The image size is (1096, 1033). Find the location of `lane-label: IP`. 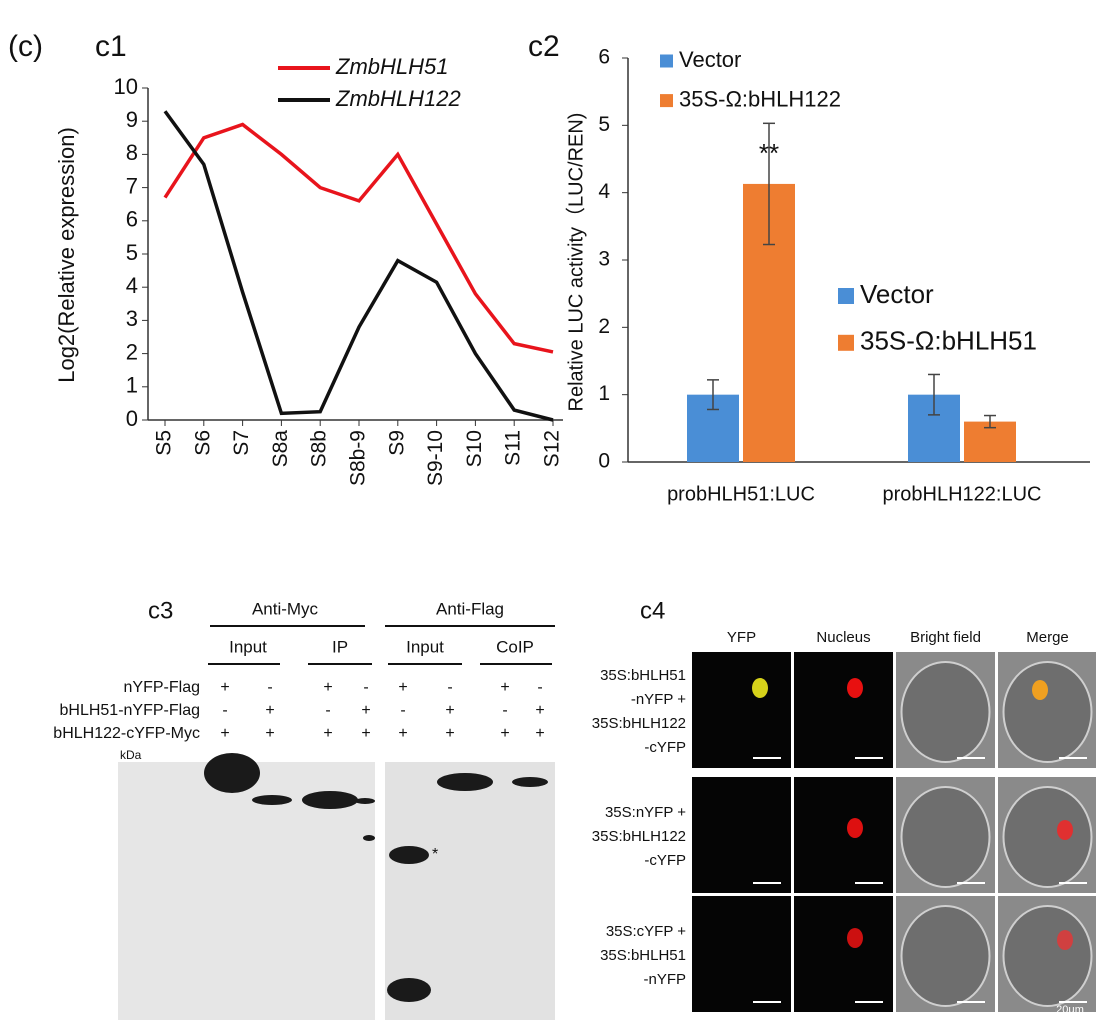

lane-label: IP is located at coordinates (340, 646).